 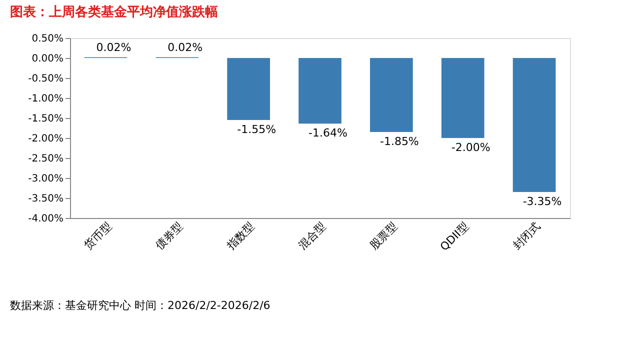 What do you see at coordinates (46, 179) in the screenshot?
I see `y-tick-label: -3.00%` at bounding box center [46, 179].